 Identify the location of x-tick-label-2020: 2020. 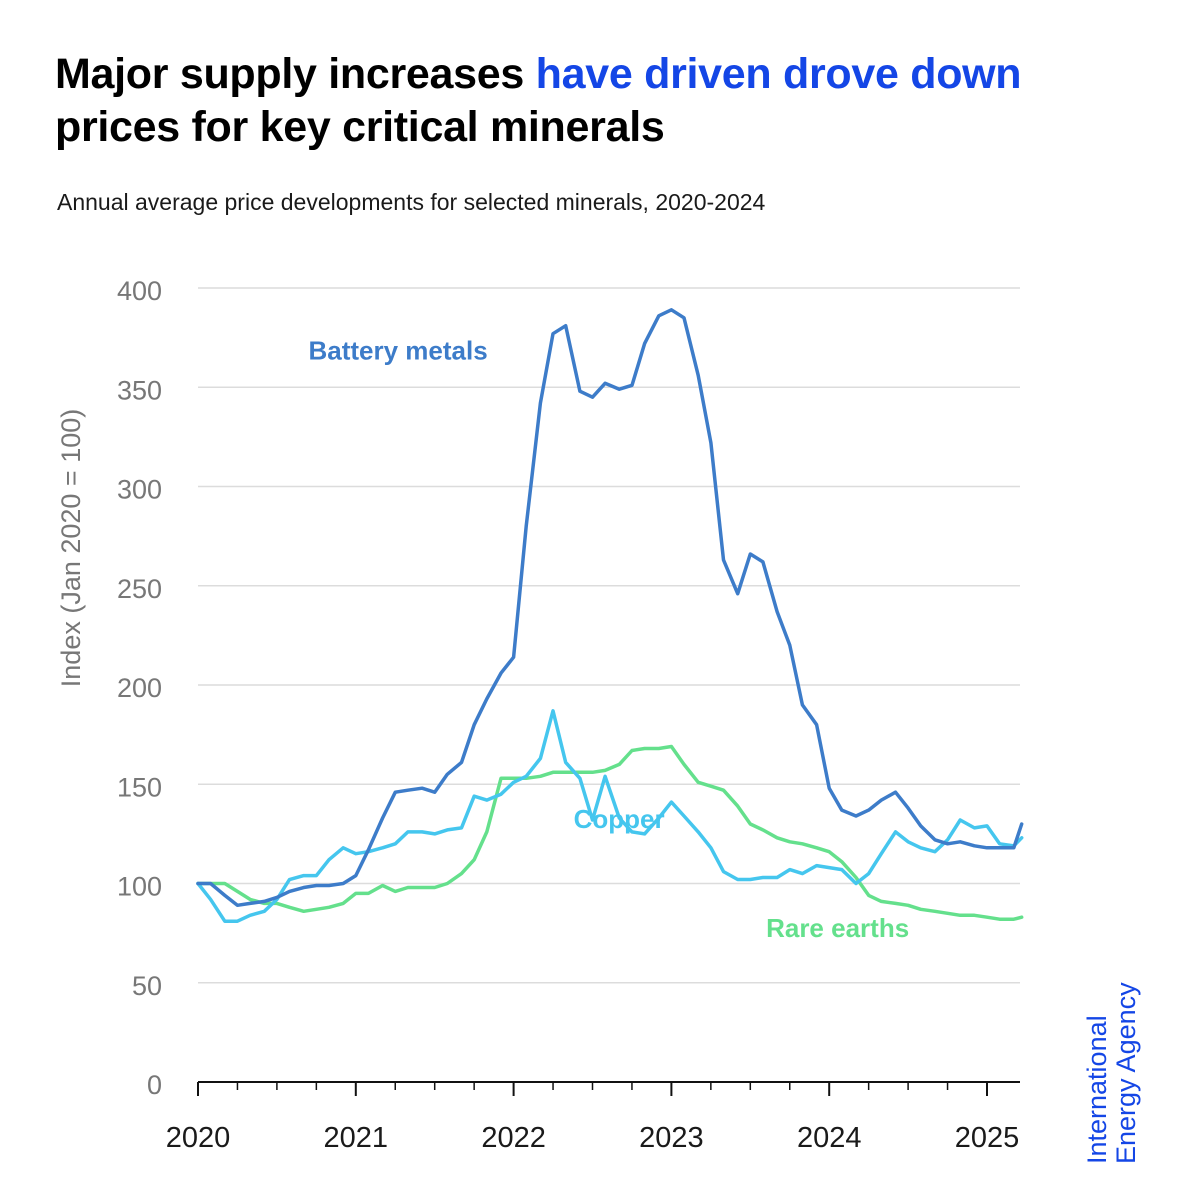
(198, 1138).